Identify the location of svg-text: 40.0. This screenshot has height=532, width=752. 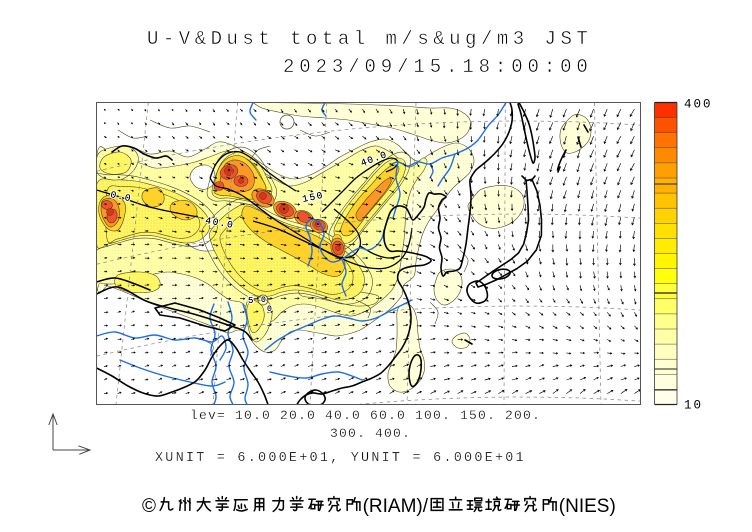
(219, 223).